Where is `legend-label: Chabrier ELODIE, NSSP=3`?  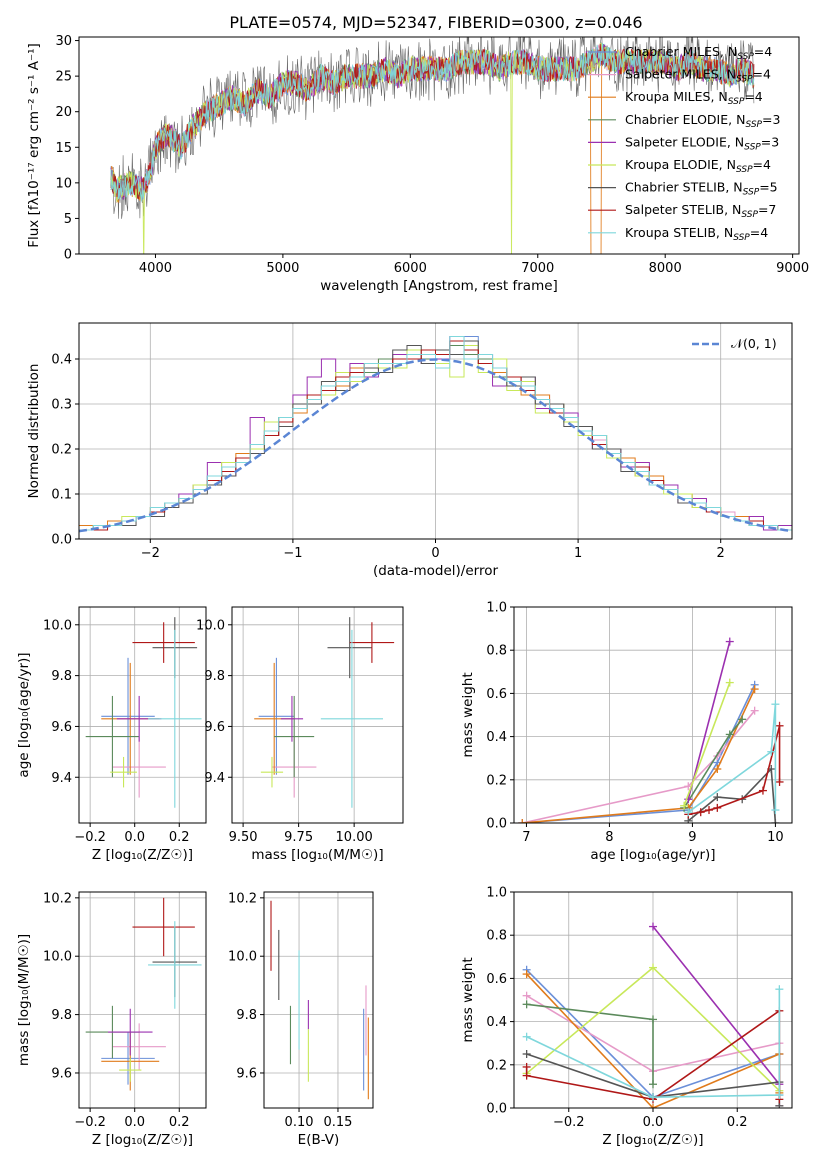 legend-label: Chabrier ELODIE, NSSP=3 is located at coordinates (702, 121).